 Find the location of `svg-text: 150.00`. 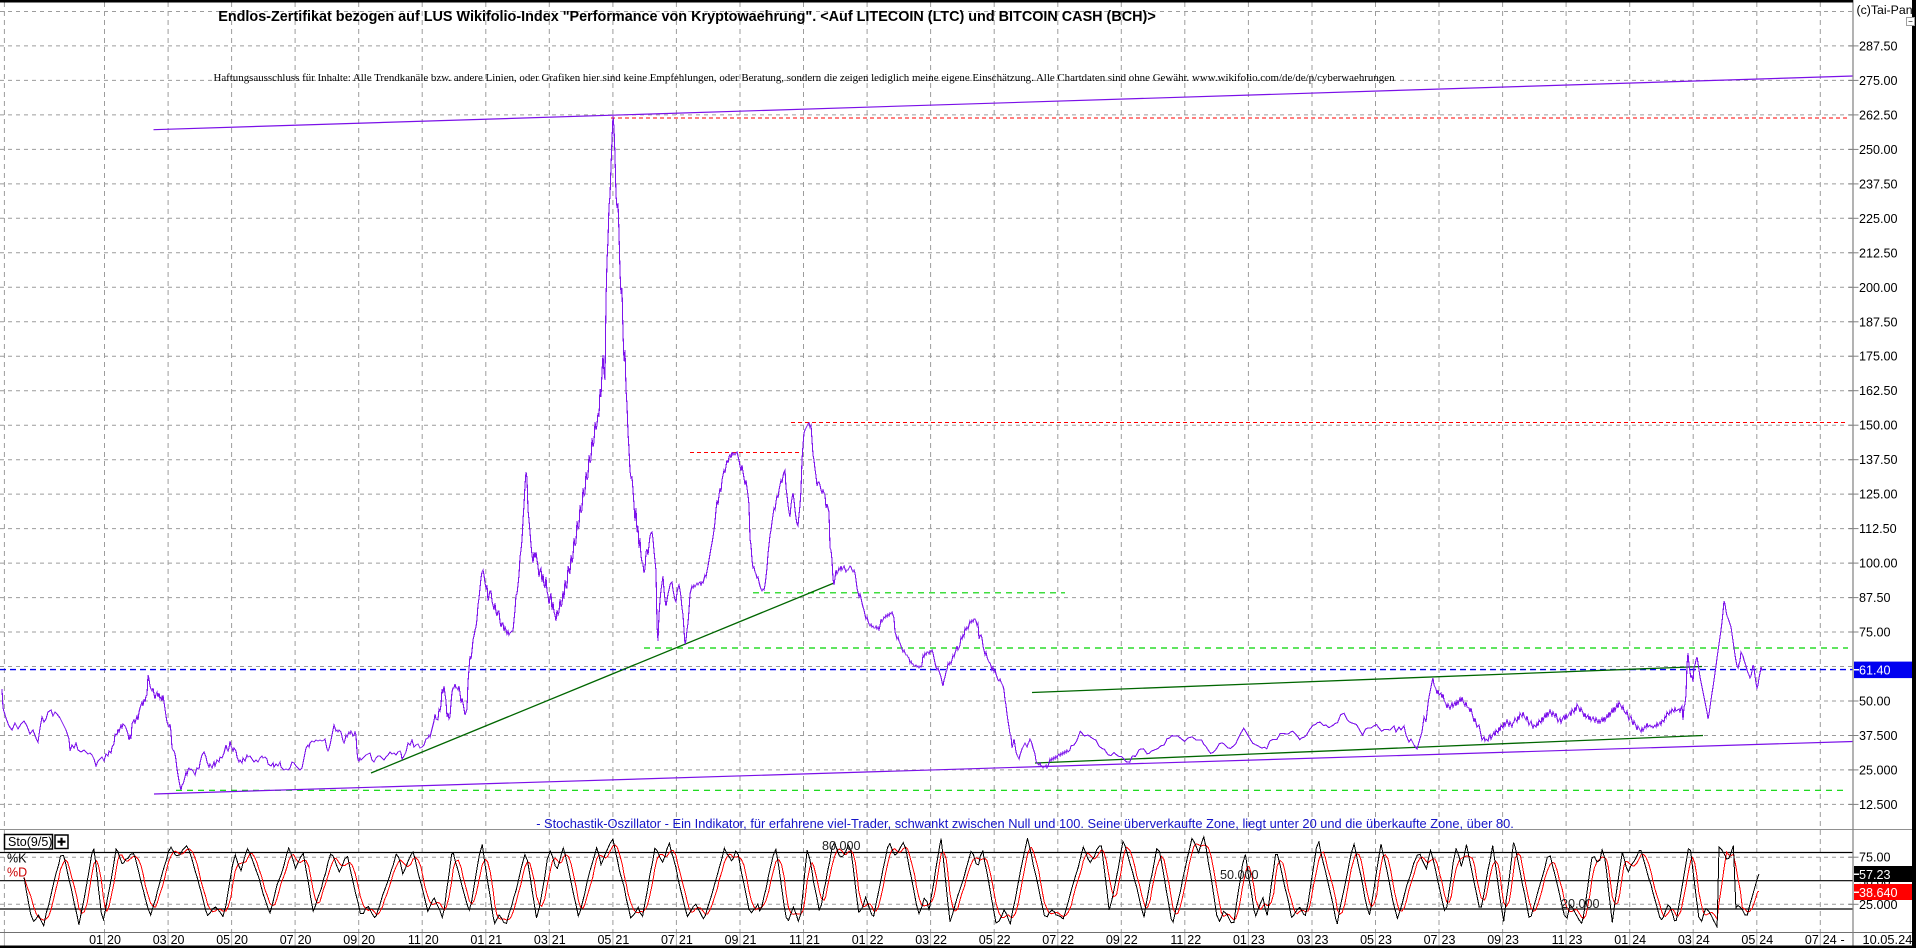

svg-text: 150.00 is located at coordinates (1878, 426).